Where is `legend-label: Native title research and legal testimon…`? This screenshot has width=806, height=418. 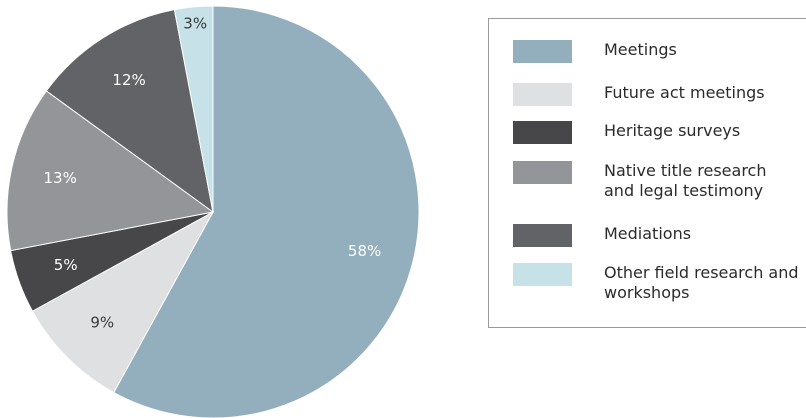
legend-label: Native title research and legal testimon… is located at coordinates (685, 180).